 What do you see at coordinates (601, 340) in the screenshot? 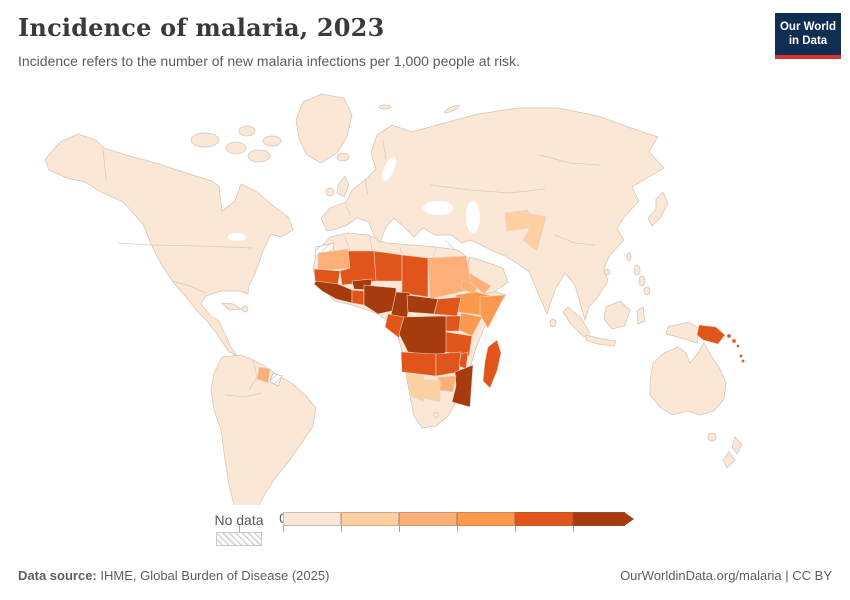
I see `island-java` at bounding box center [601, 340].